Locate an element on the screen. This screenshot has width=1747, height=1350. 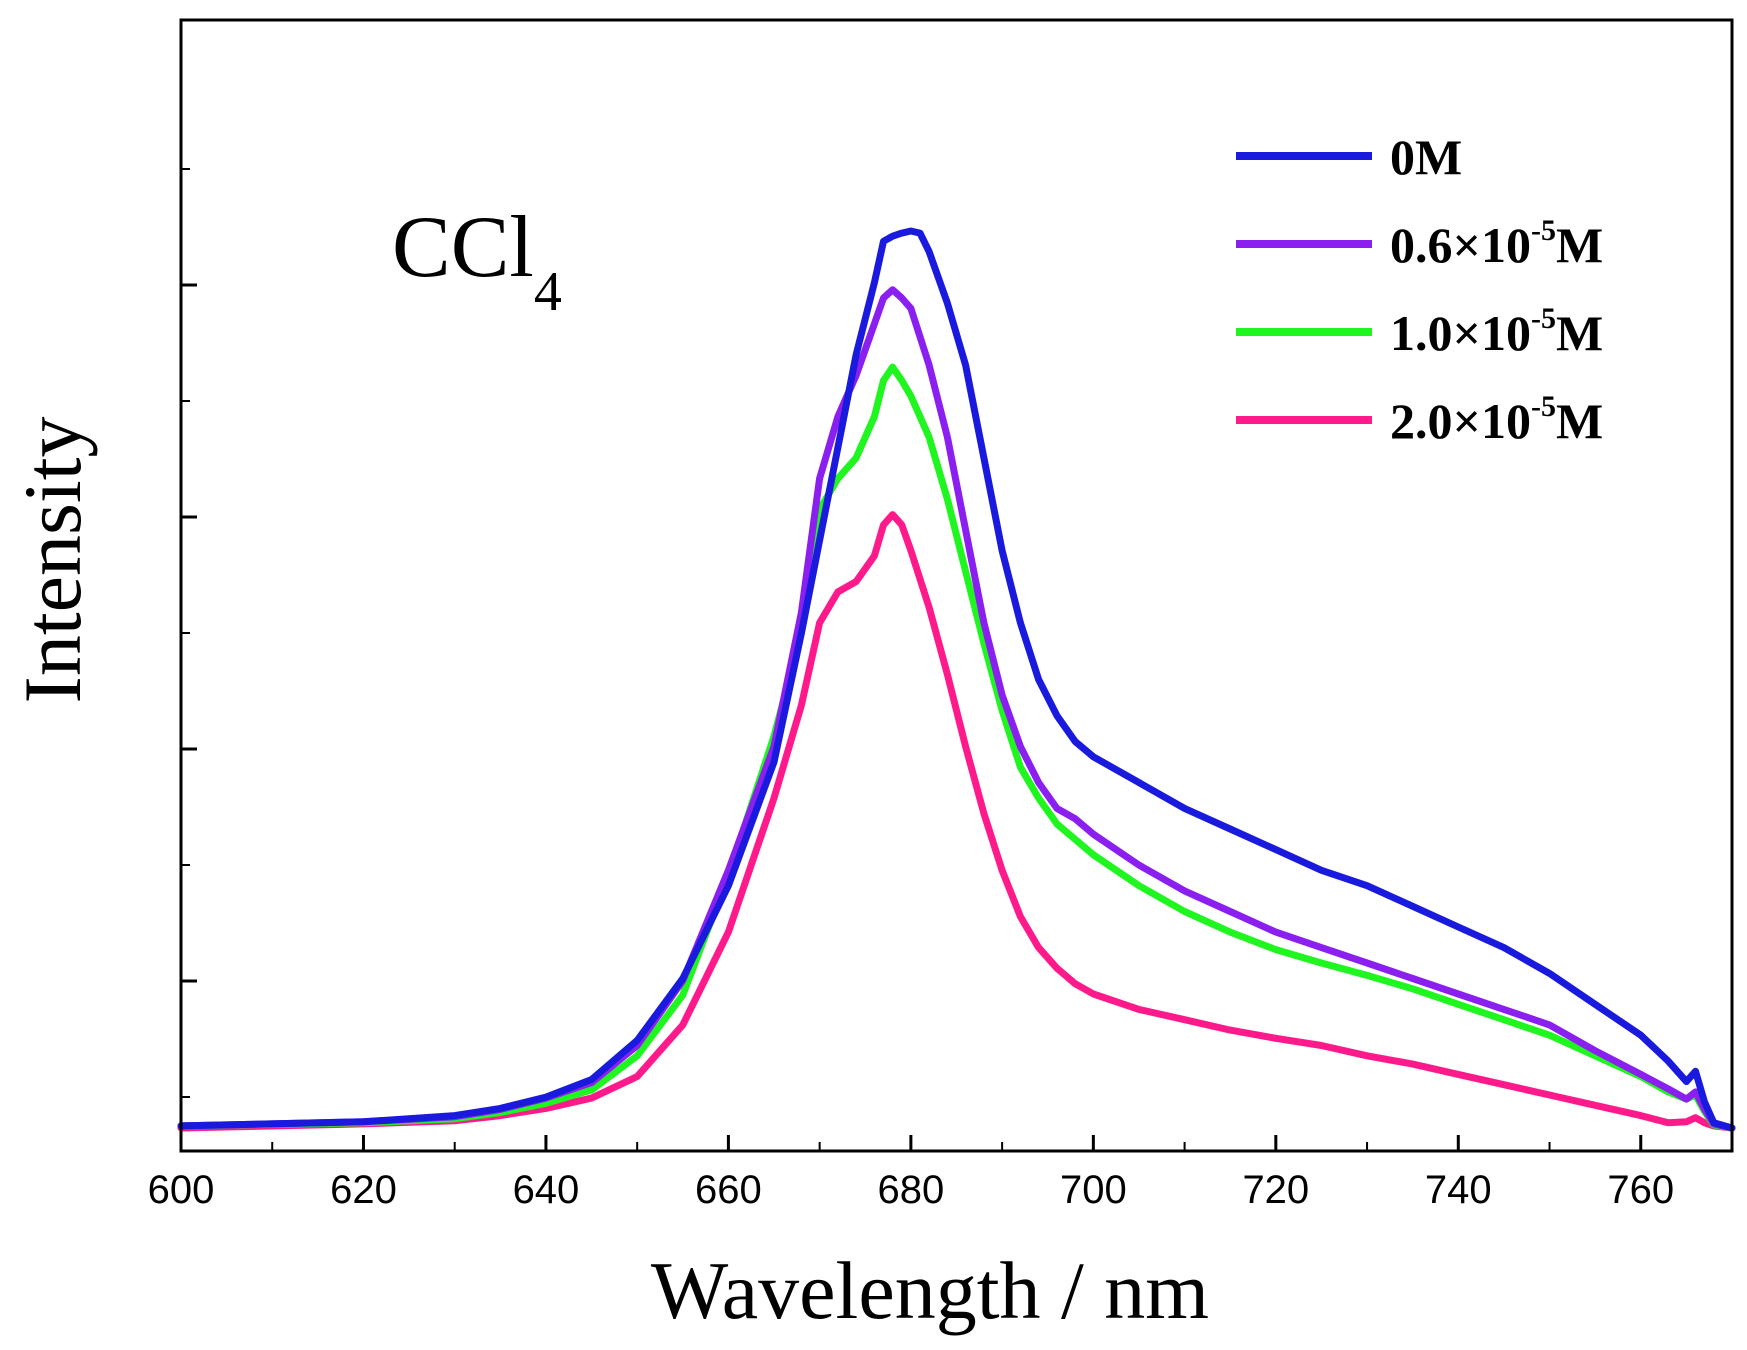
annotation-subscript: 4 is located at coordinates (548, 292).